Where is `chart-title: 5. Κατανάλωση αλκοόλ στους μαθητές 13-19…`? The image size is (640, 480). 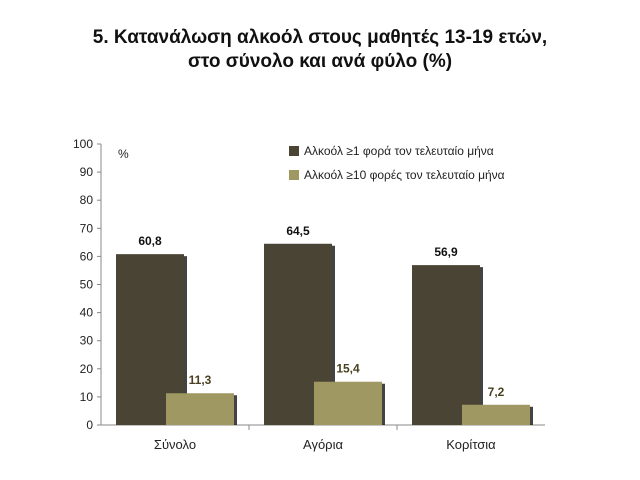 chart-title: 5. Κατανάλωση αλκοόλ στους μαθητές 13-19… is located at coordinates (320, 50).